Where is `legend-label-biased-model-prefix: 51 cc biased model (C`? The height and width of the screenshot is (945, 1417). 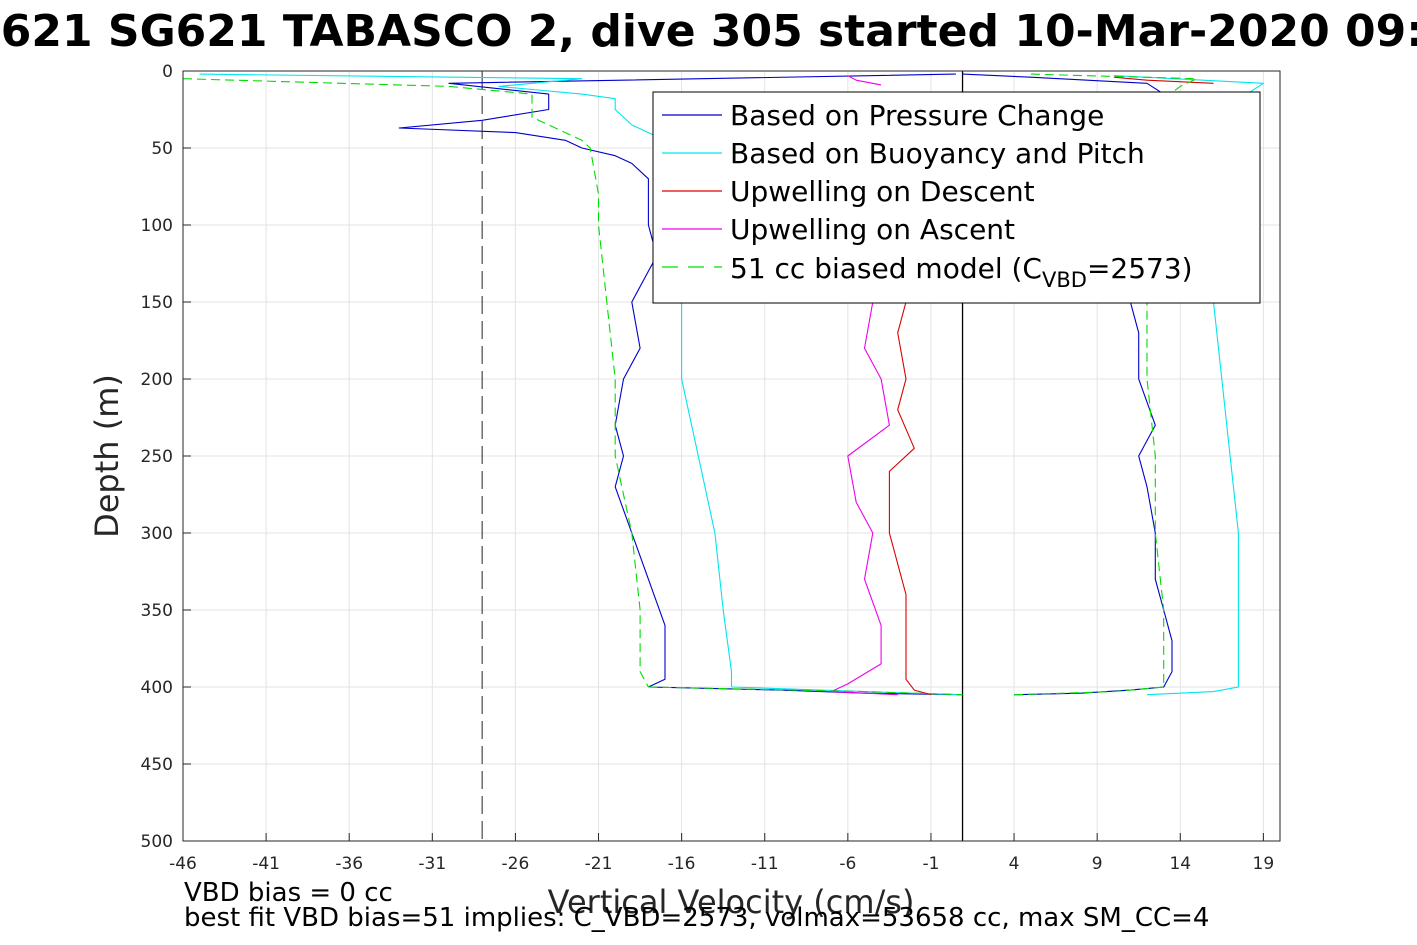 legend-label-biased-model-prefix: 51 cc biased model (C is located at coordinates (886, 268).